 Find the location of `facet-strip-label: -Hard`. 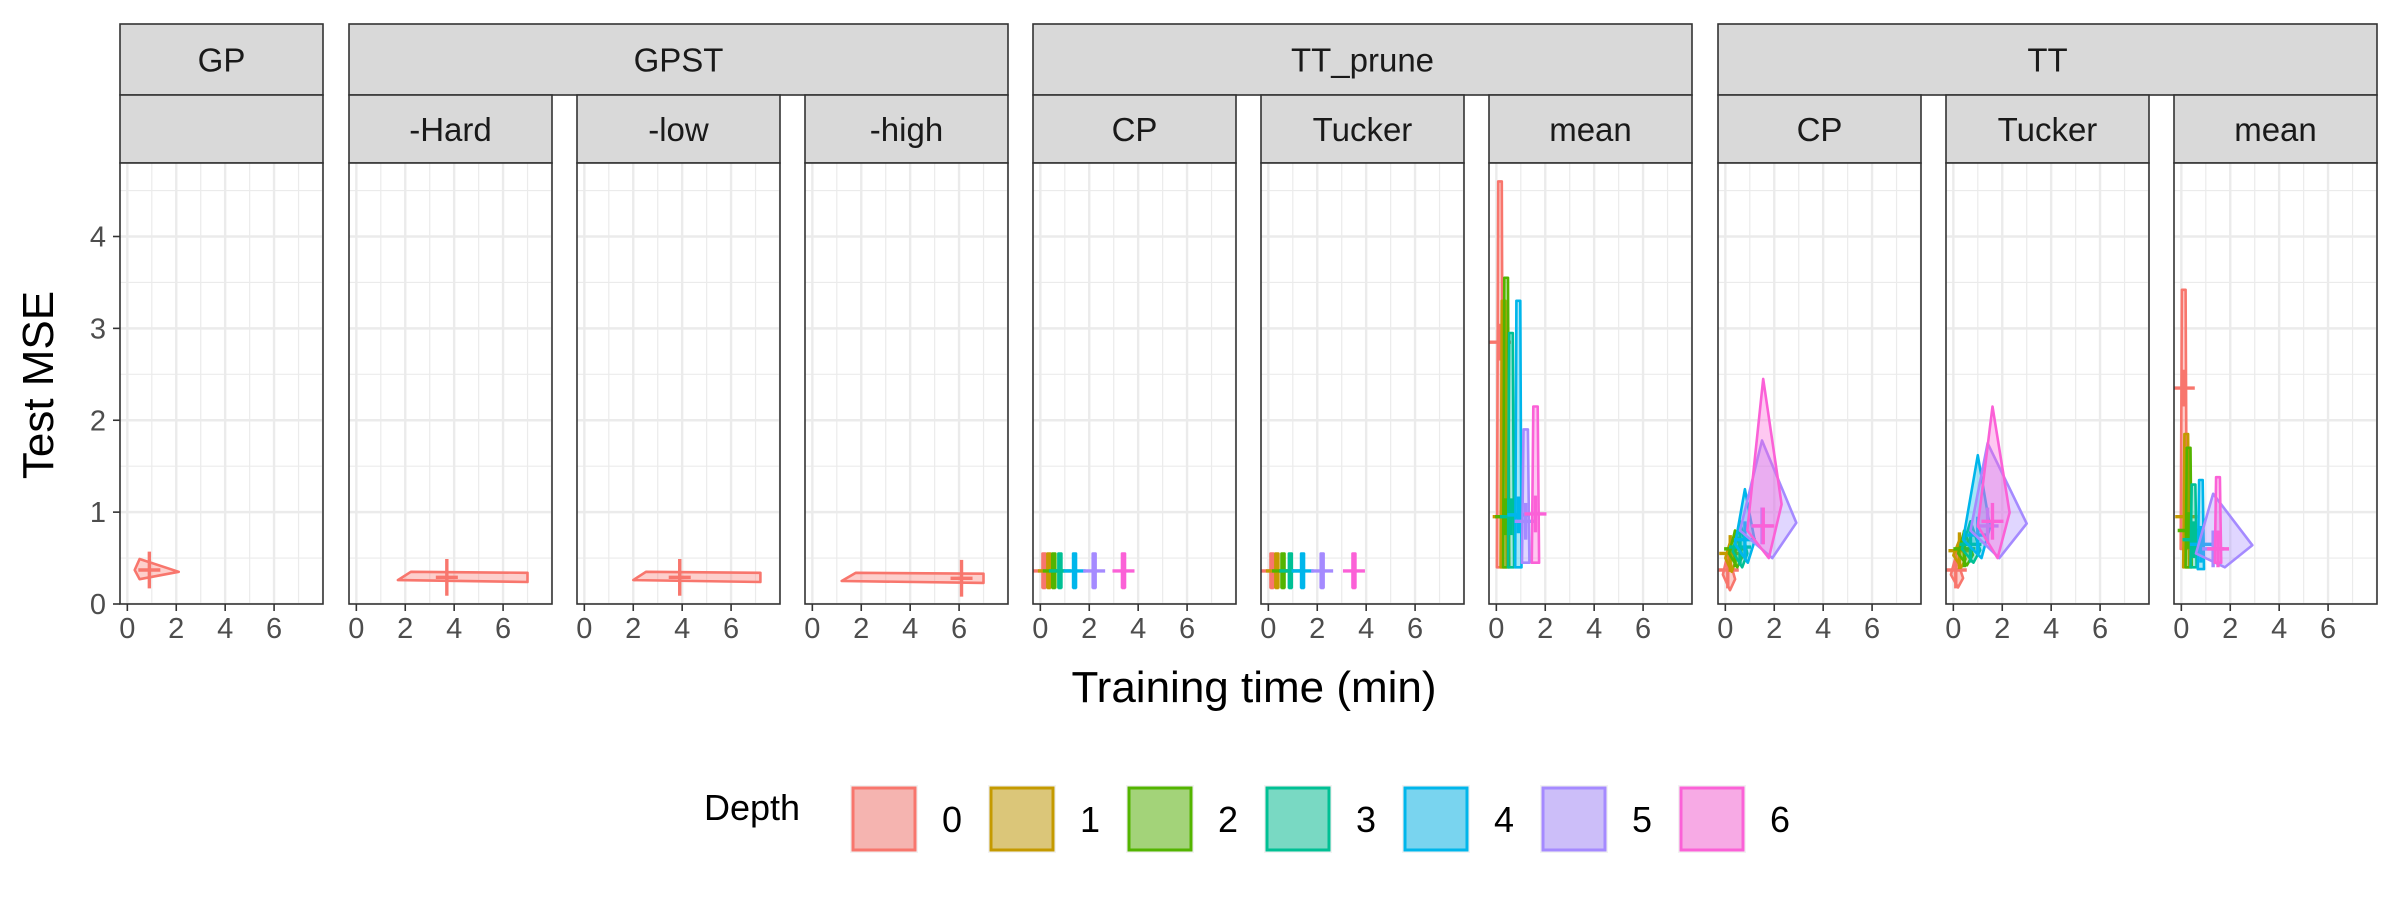

facet-strip-label: -Hard is located at coordinates (450, 129).